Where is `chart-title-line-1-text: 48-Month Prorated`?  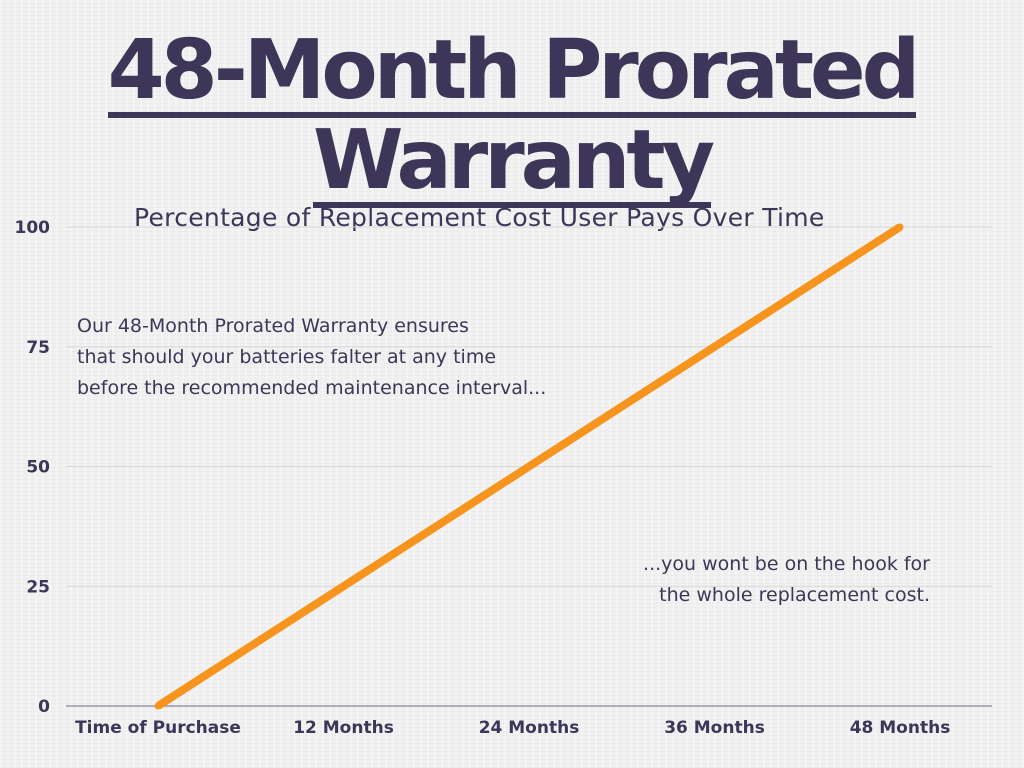 chart-title-line-1-text: 48-Month Prorated is located at coordinates (513, 70).